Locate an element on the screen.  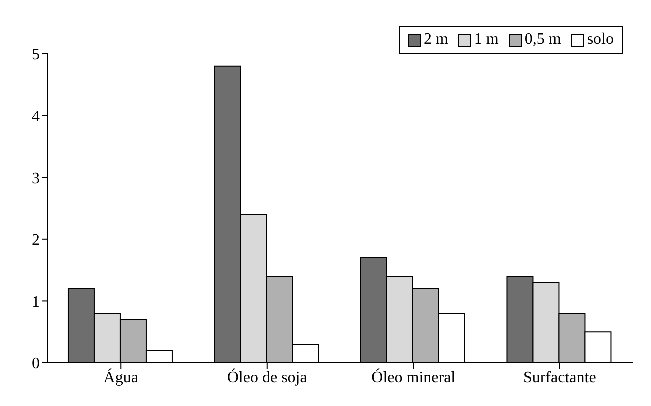
legend-label: 2 m is located at coordinates (436, 40).